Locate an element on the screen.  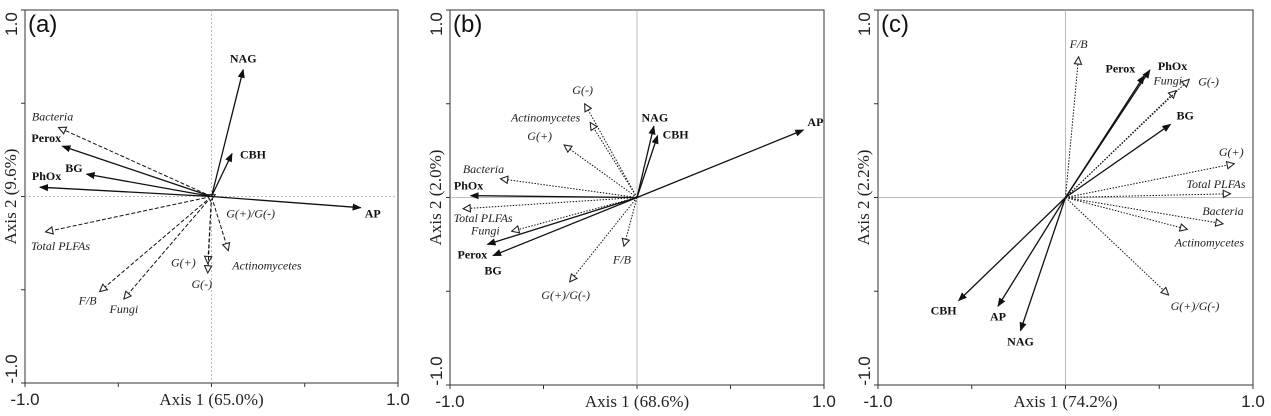
y-axis-title: Axis 2 (9.6%) is located at coordinates (10, 197).